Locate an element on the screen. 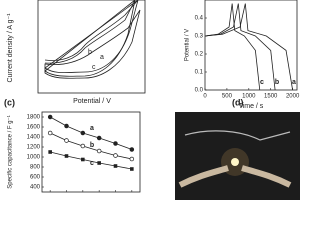 The height and width of the screenshot is (240, 320). y-axis-label: Potential / V is located at coordinates (188, 45).